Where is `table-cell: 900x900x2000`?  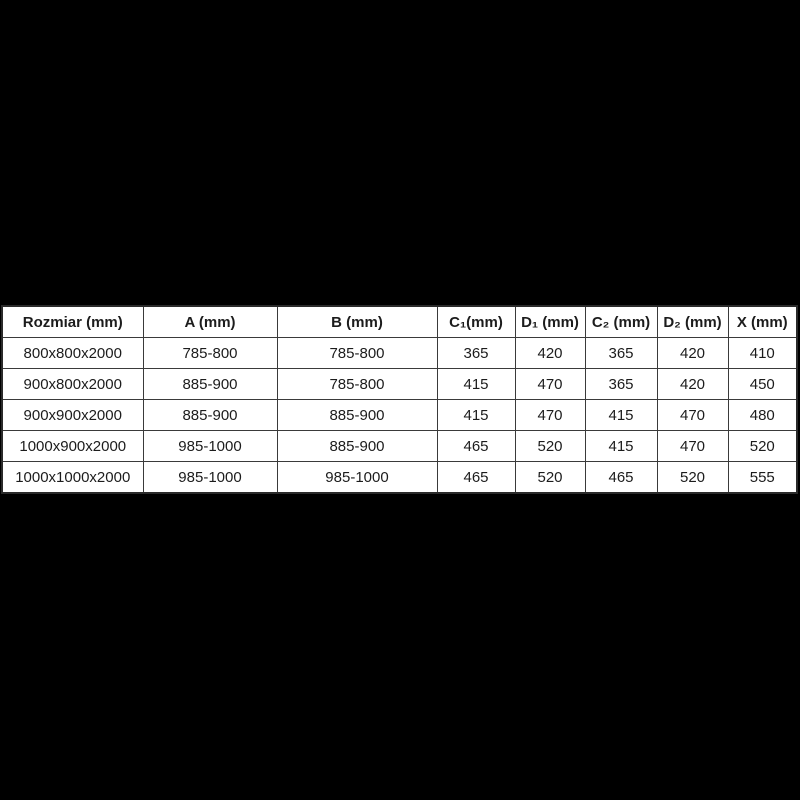 table-cell: 900x900x2000 is located at coordinates (72, 415).